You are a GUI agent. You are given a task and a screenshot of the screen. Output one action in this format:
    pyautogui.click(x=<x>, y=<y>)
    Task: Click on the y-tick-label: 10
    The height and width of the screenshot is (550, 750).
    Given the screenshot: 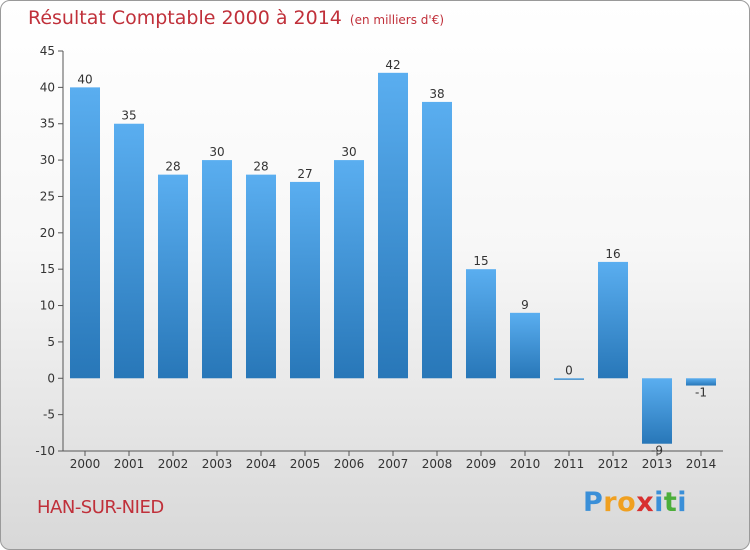 What is the action you would take?
    pyautogui.click(x=47, y=306)
    